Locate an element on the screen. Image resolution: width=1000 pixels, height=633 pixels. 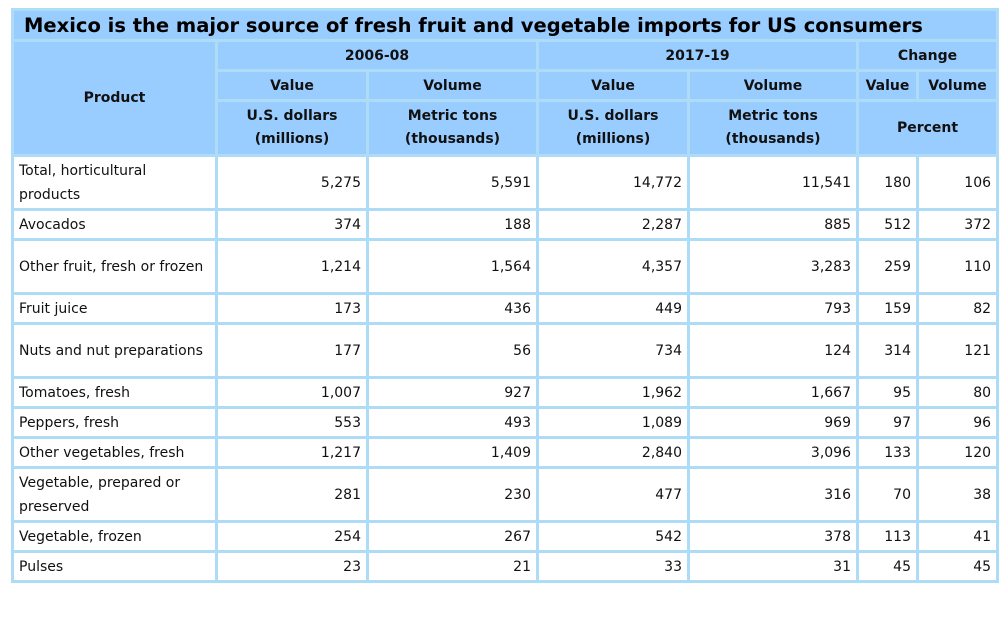
change-volume: 372 is located at coordinates (957, 224).